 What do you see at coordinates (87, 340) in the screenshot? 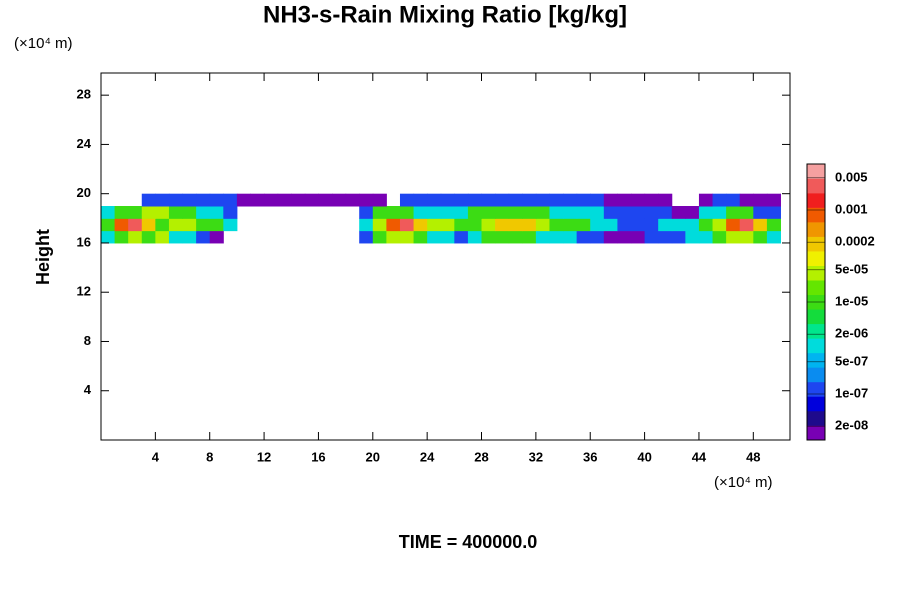
I see `y-tick-label: 8` at bounding box center [87, 340].